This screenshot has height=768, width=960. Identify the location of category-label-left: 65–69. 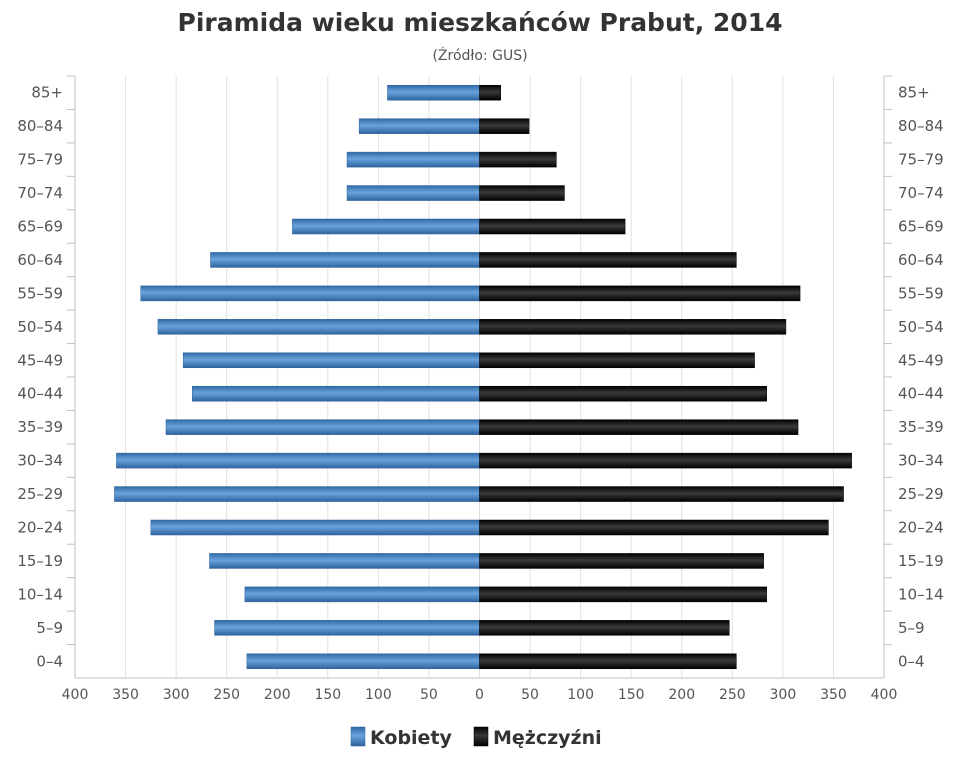
(40, 227).